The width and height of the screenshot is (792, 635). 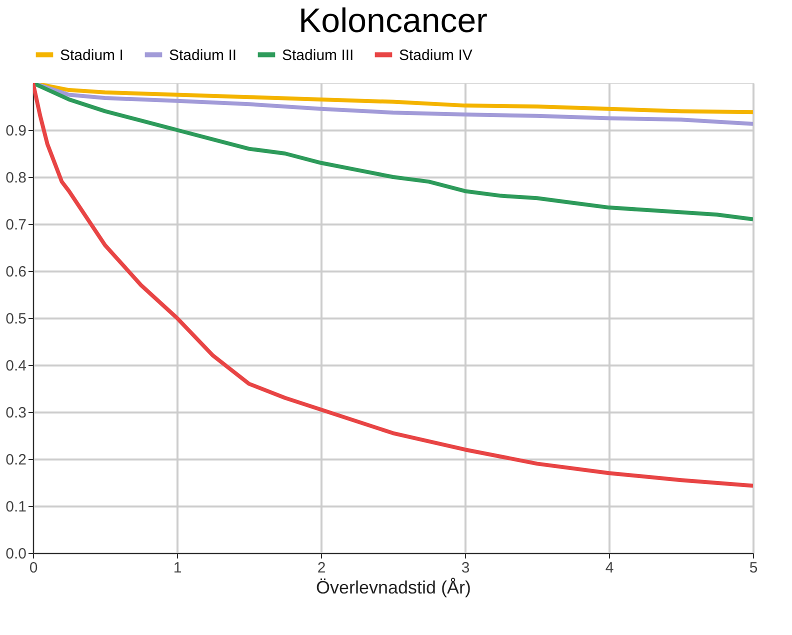 I want to click on x-tick-label: 5, so click(x=753, y=568).